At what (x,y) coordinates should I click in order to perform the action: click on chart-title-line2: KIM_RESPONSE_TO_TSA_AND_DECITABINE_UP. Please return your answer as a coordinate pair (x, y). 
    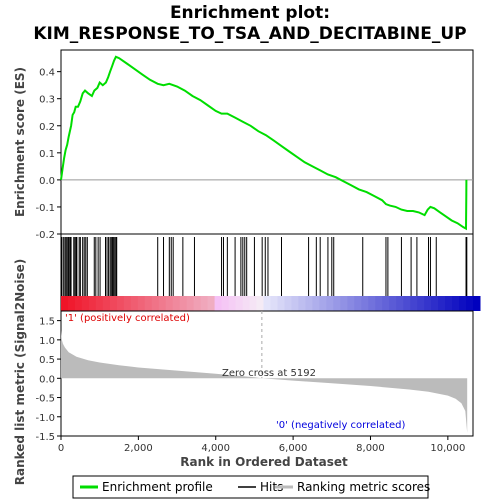
    Looking at the image, I should click on (249, 34).